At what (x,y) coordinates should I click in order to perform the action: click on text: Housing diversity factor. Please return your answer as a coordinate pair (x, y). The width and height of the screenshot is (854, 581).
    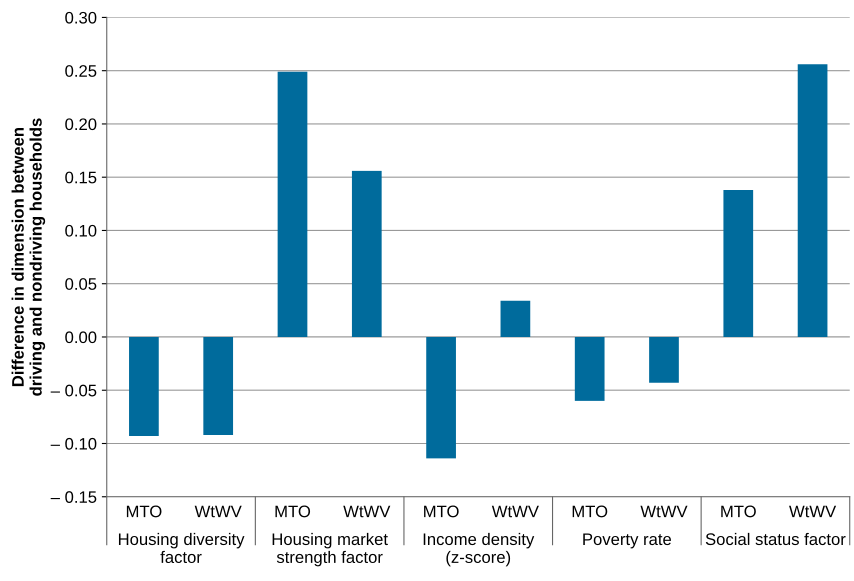
    Looking at the image, I should click on (181, 548).